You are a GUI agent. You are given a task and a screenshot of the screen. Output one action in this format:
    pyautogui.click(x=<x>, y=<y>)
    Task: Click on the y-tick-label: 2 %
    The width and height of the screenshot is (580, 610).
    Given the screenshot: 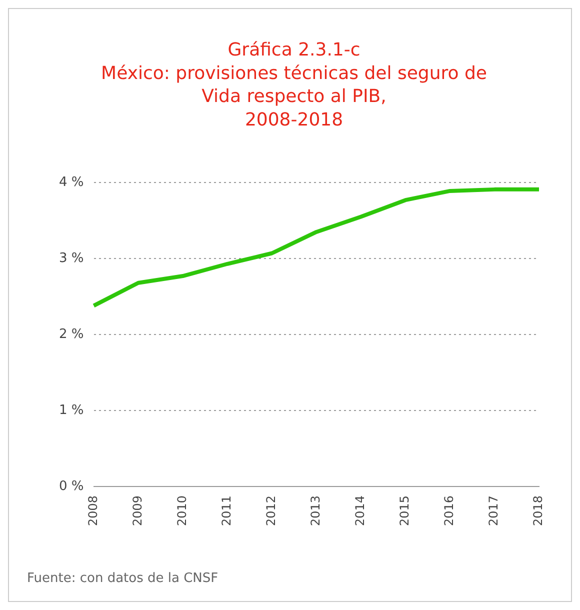 What is the action you would take?
    pyautogui.click(x=71, y=334)
    